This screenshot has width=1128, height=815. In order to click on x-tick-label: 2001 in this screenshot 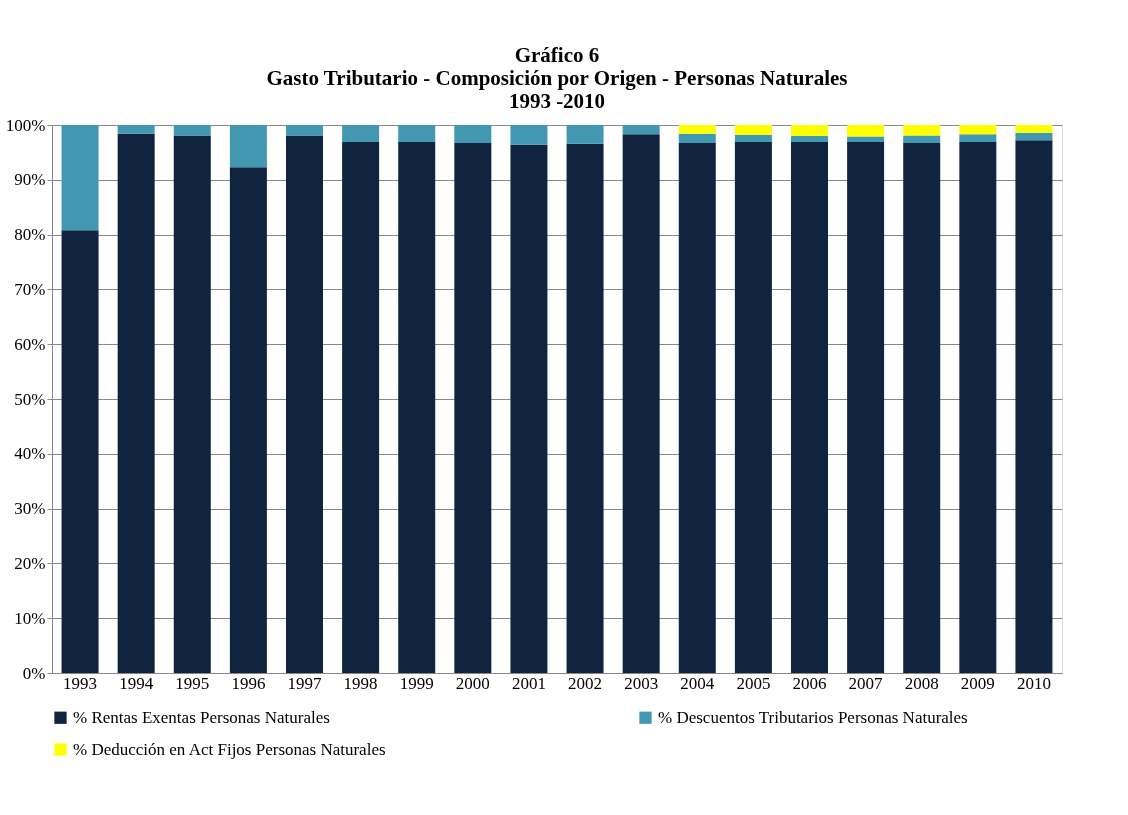, I will do `click(528, 683)`.